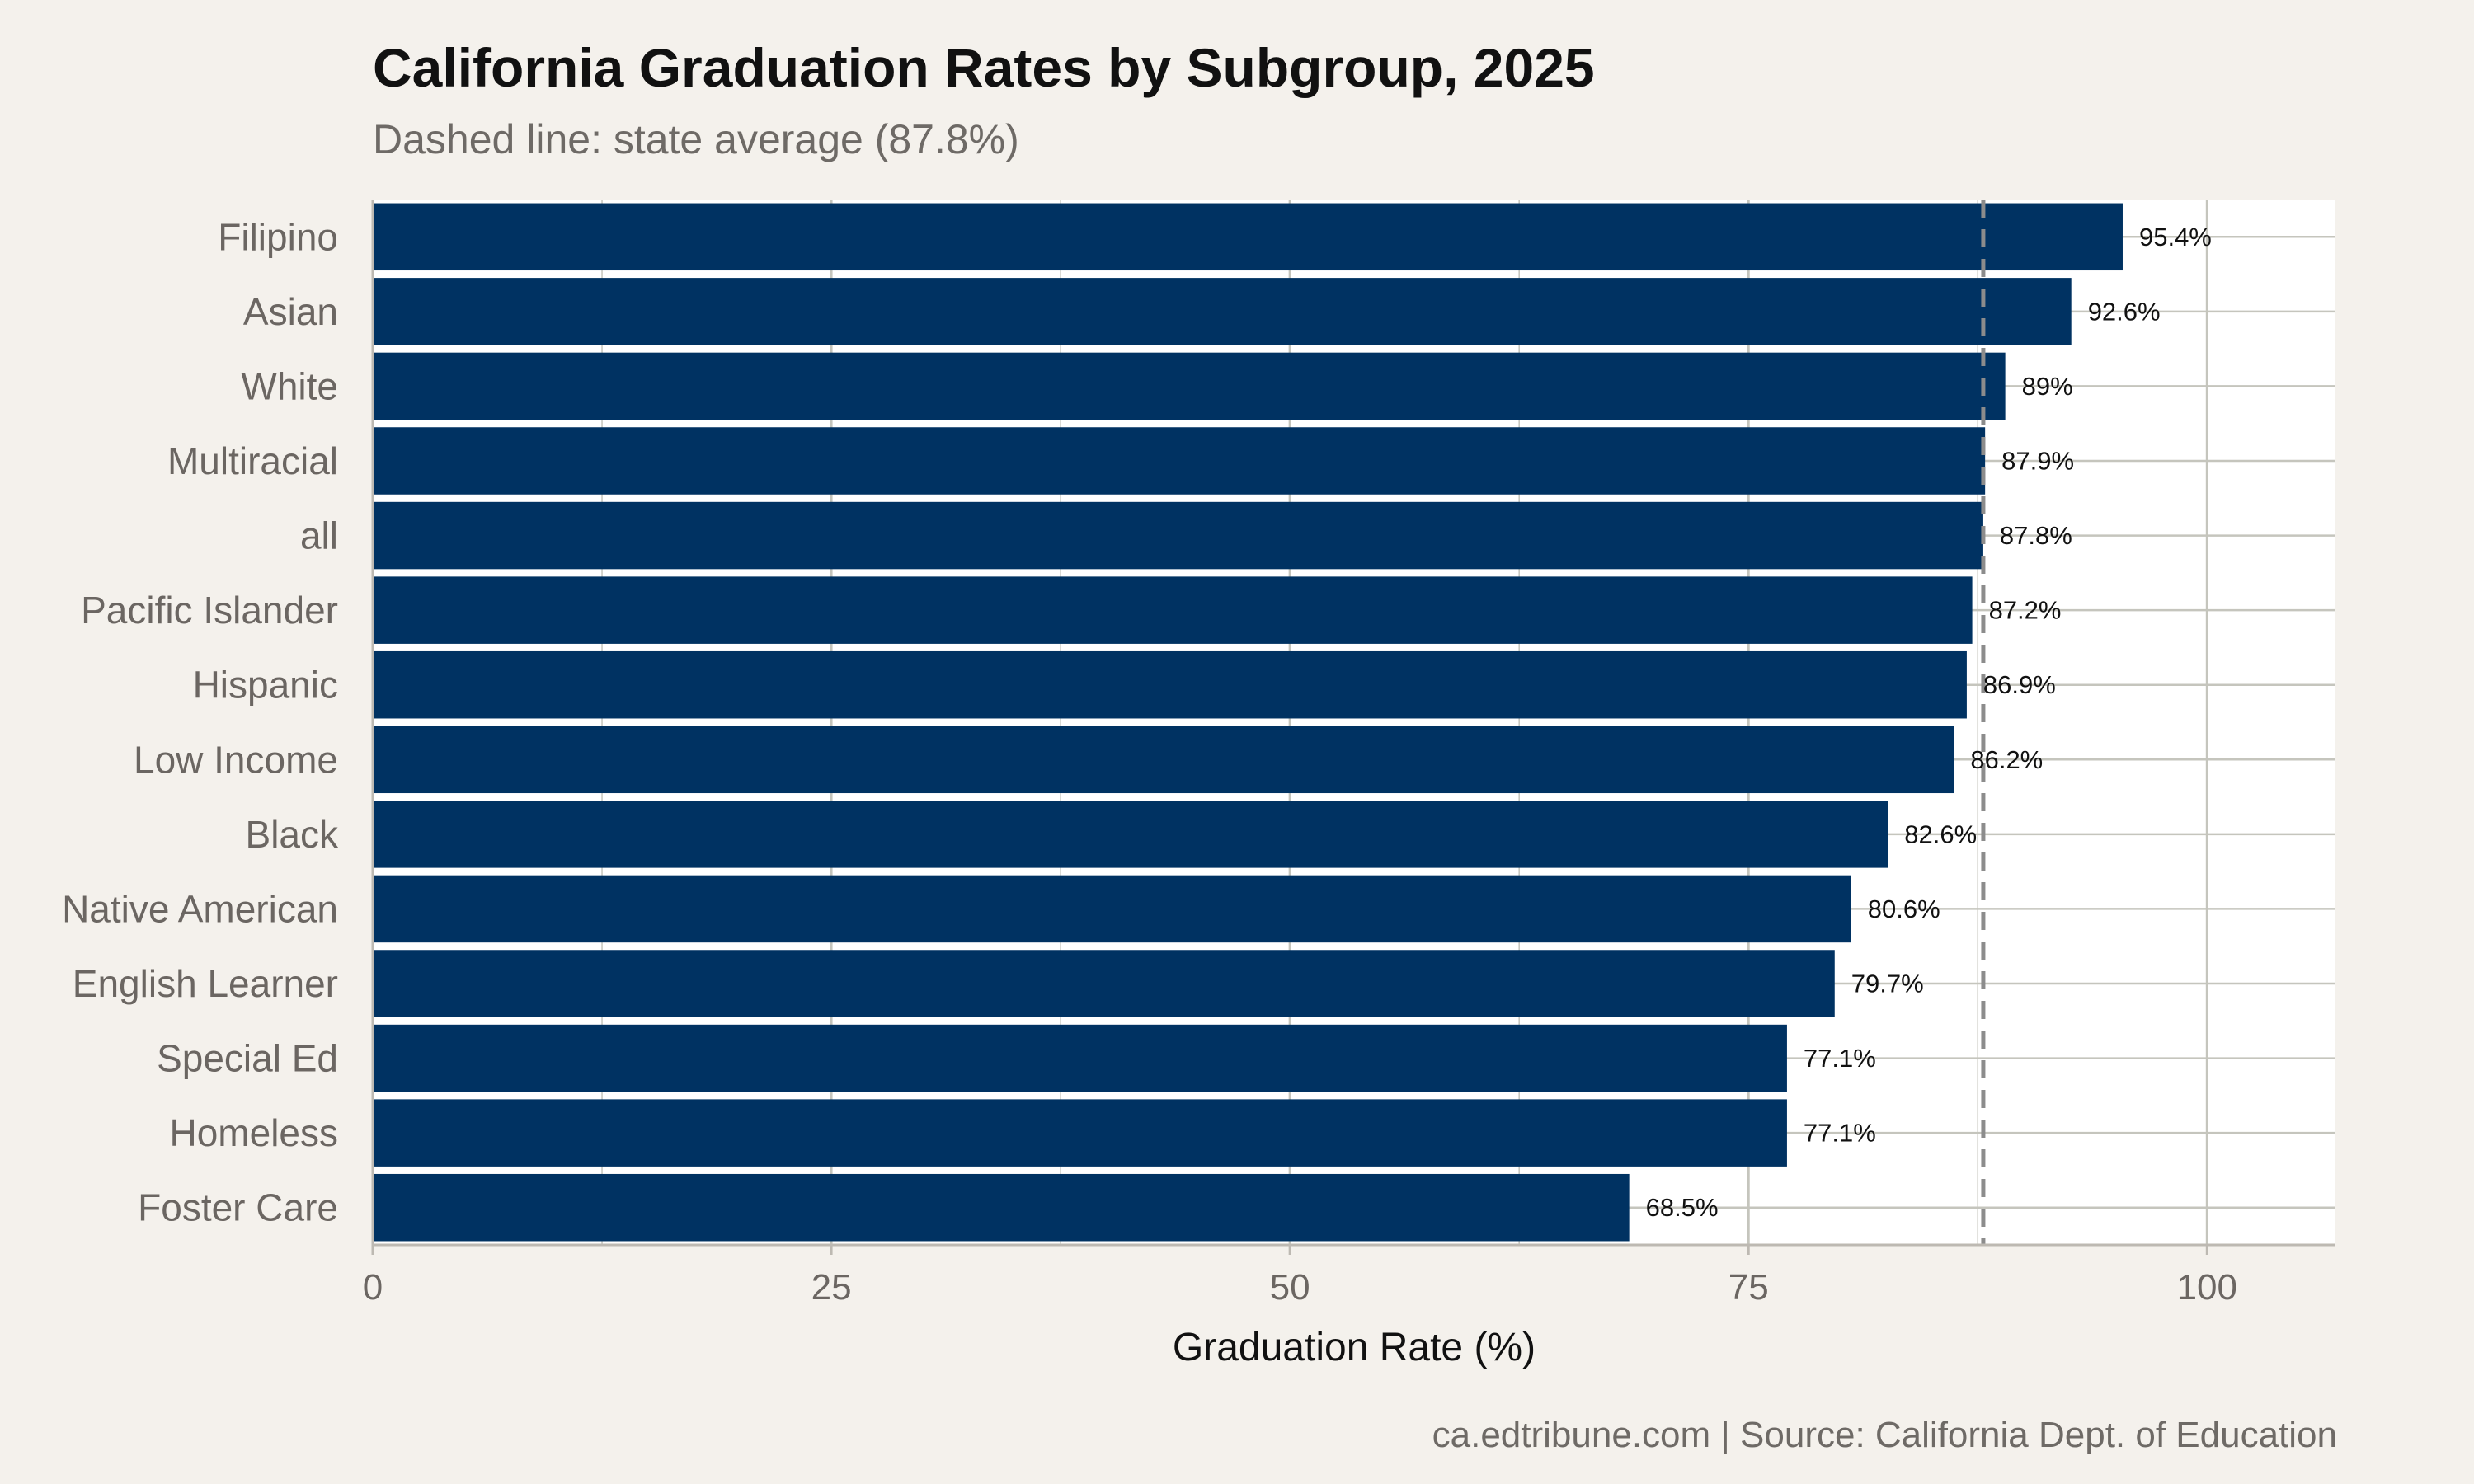 The width and height of the screenshot is (2474, 1484). Describe the element at coordinates (2047, 386) in the screenshot. I see `value-label: 89%` at that location.